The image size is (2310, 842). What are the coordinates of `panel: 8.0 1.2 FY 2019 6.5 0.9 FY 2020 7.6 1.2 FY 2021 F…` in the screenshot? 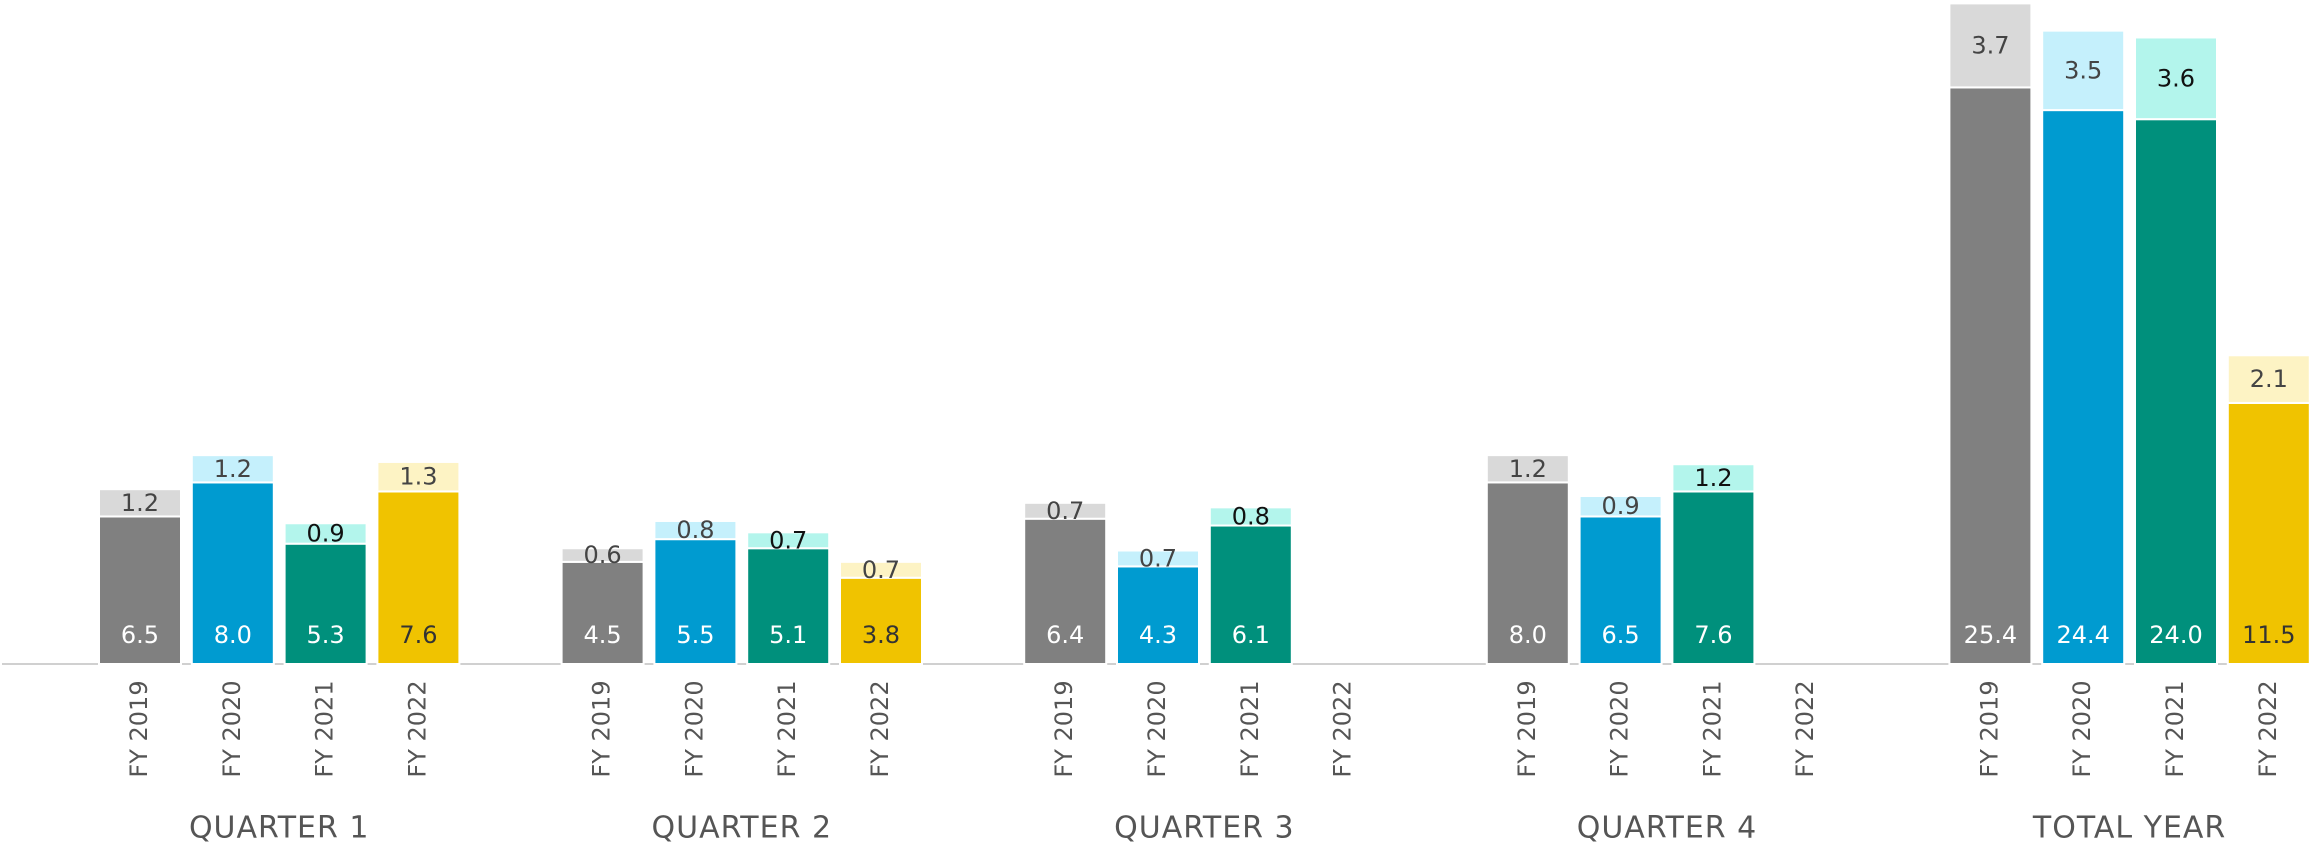 It's located at (1628, 648).